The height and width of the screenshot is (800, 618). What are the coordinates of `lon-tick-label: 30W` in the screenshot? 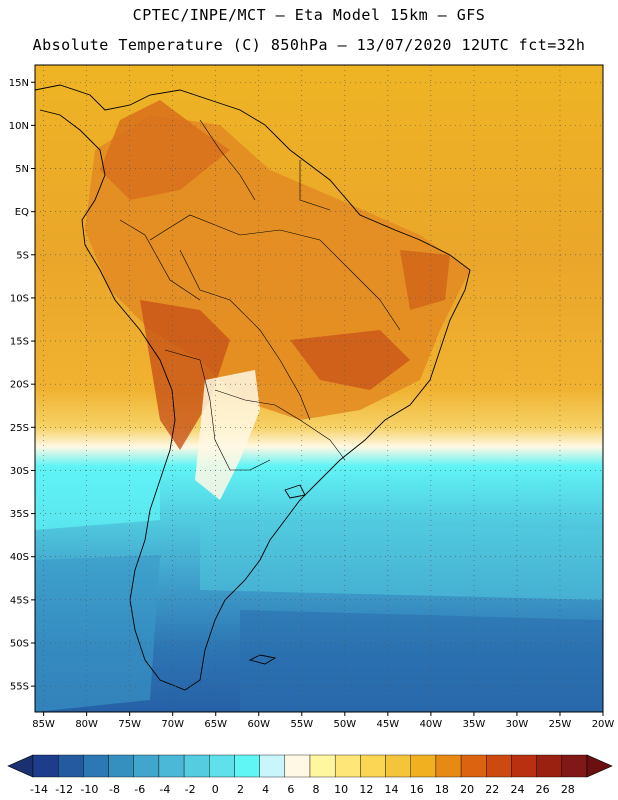 It's located at (517, 724).